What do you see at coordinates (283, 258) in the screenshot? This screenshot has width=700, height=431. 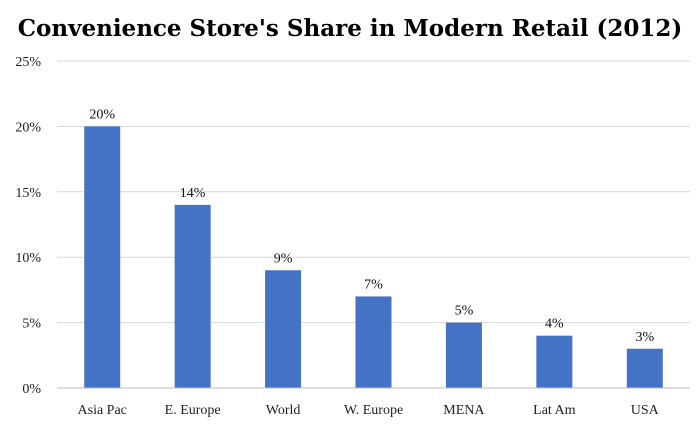 I see `data-label: 9%` at bounding box center [283, 258].